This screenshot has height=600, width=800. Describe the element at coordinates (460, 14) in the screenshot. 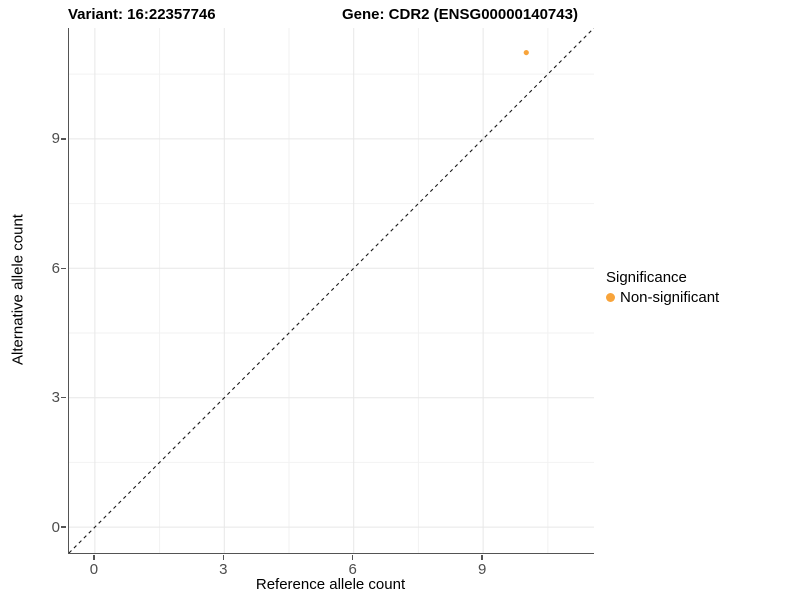

I see `plot-title-gene: Gene: CDR2 (ENSG00000140743)` at that location.